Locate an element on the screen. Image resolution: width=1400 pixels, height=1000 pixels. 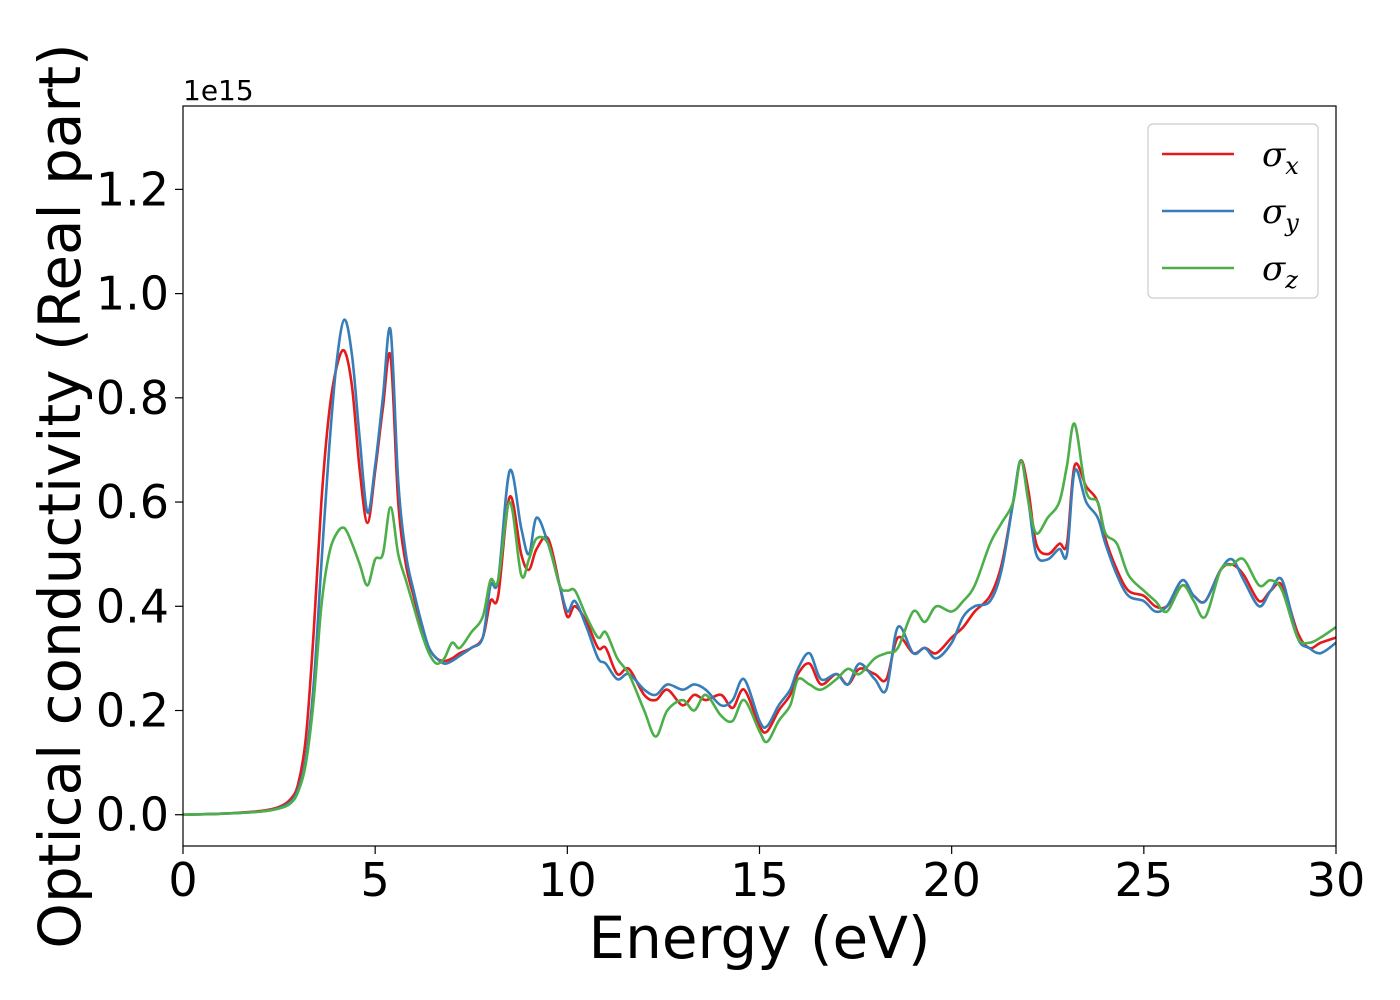
x-axis-title: Energy (eV) is located at coordinates (759, 938).